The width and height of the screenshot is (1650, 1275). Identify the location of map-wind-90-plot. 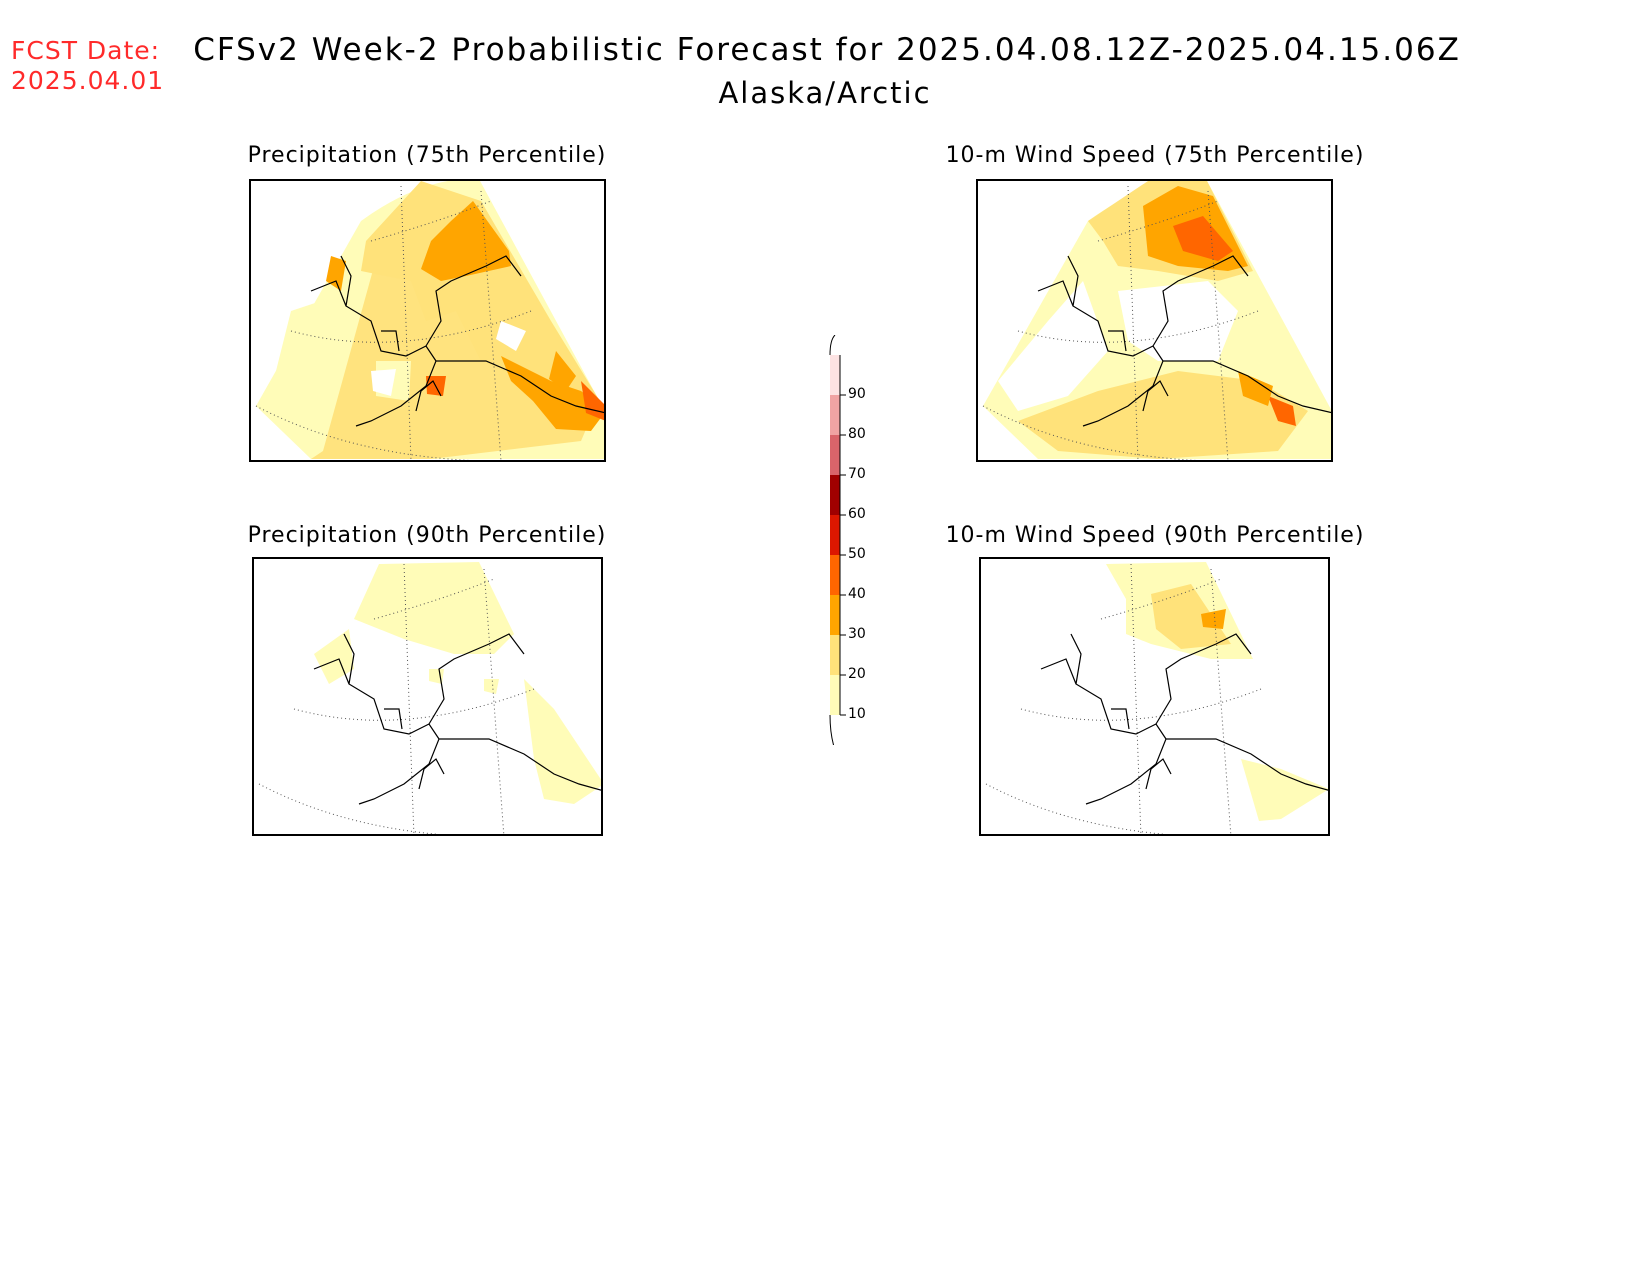
(1156, 698).